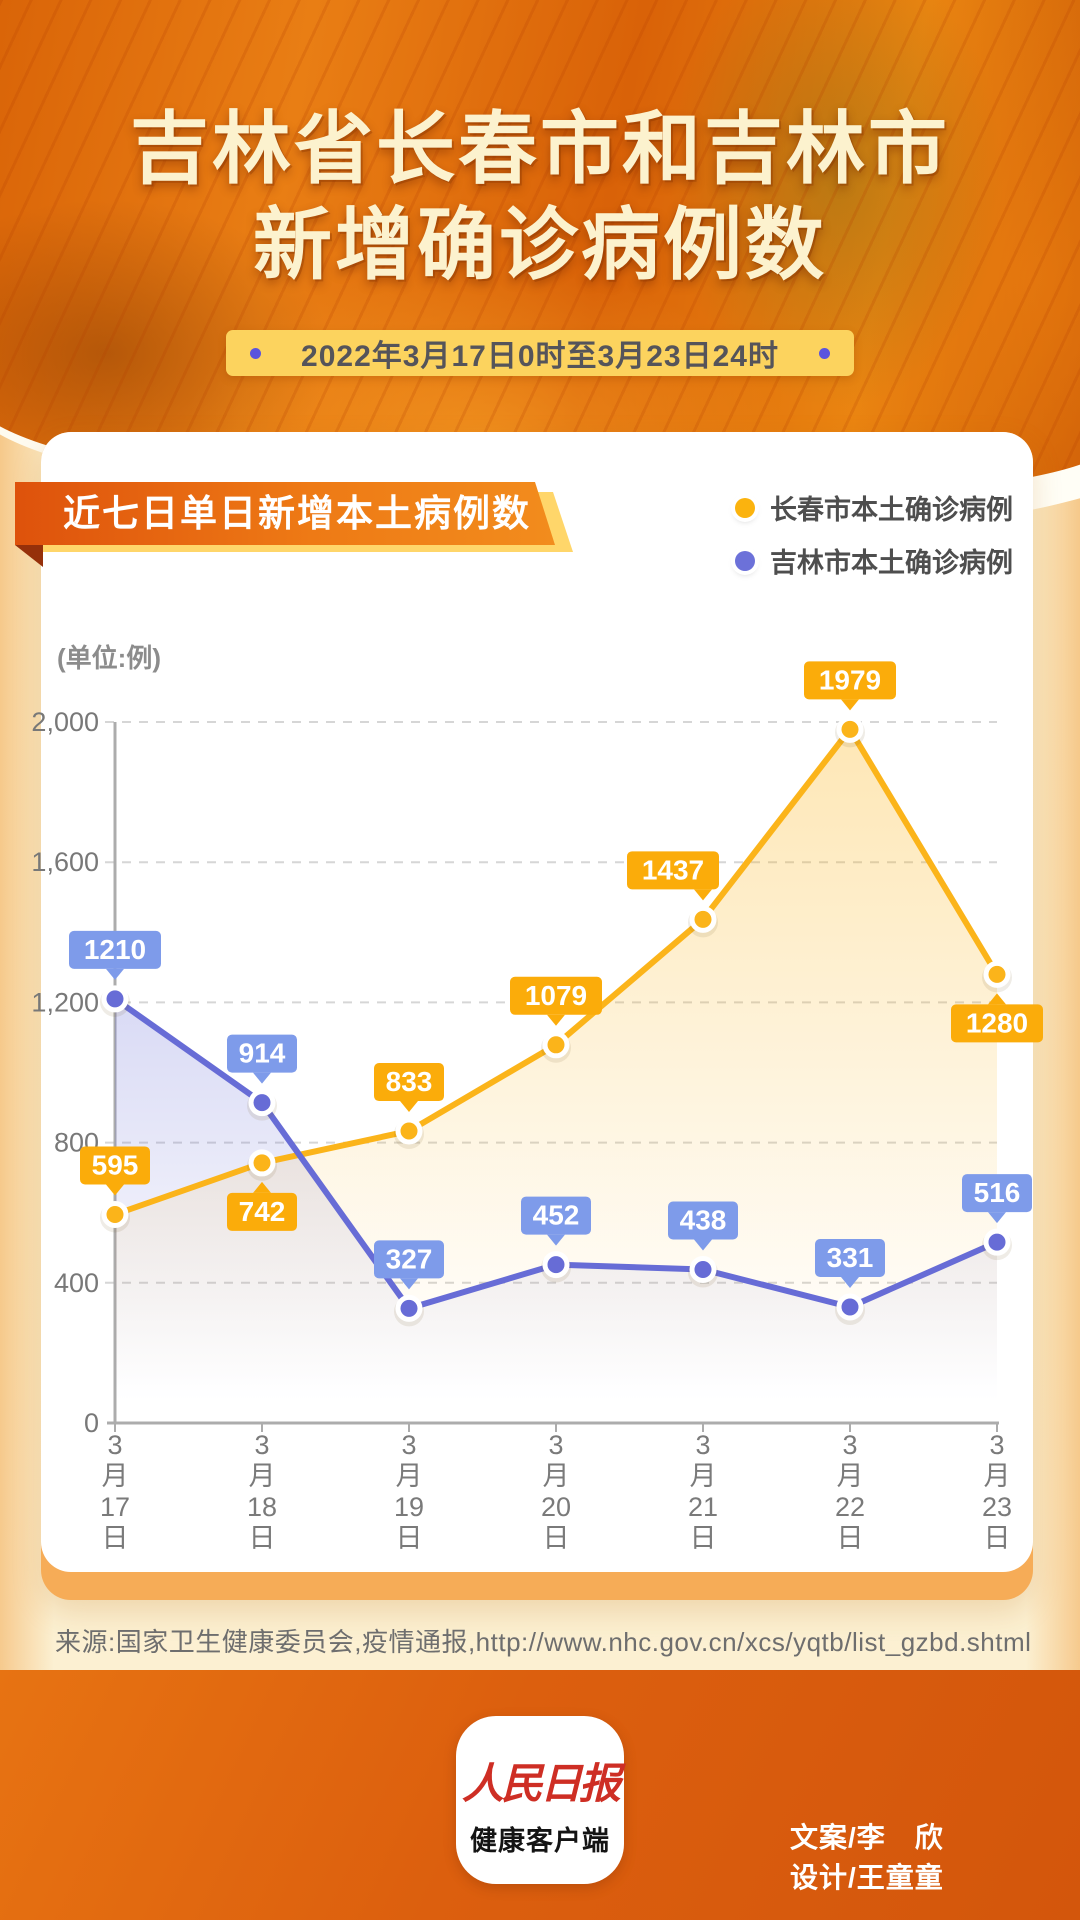 The width and height of the screenshot is (1080, 1920). I want to click on svg-text: 331, so click(850, 1257).